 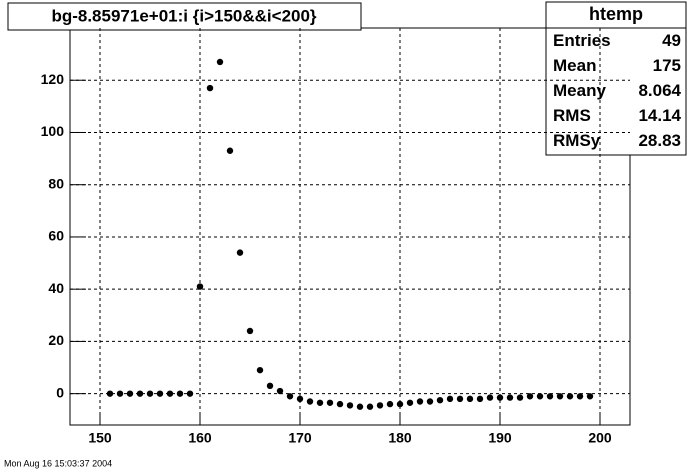 What do you see at coordinates (56, 183) in the screenshot?
I see `y-tick-label: 80` at bounding box center [56, 183].